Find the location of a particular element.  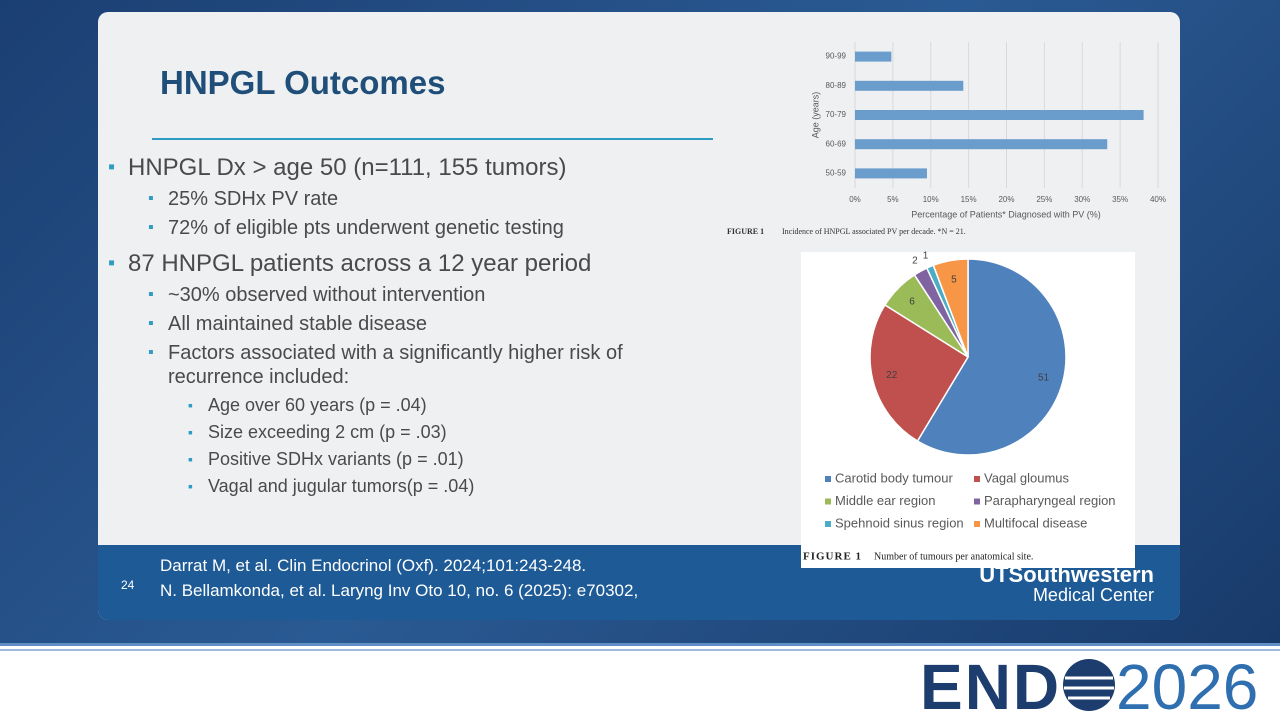

legend-label: Spehnoid sinus region is located at coordinates (899, 522).